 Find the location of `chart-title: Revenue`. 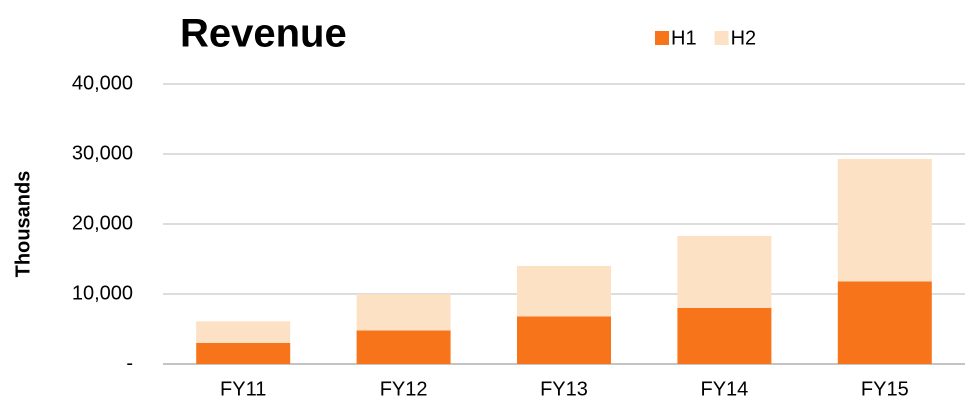

chart-title: Revenue is located at coordinates (263, 34).